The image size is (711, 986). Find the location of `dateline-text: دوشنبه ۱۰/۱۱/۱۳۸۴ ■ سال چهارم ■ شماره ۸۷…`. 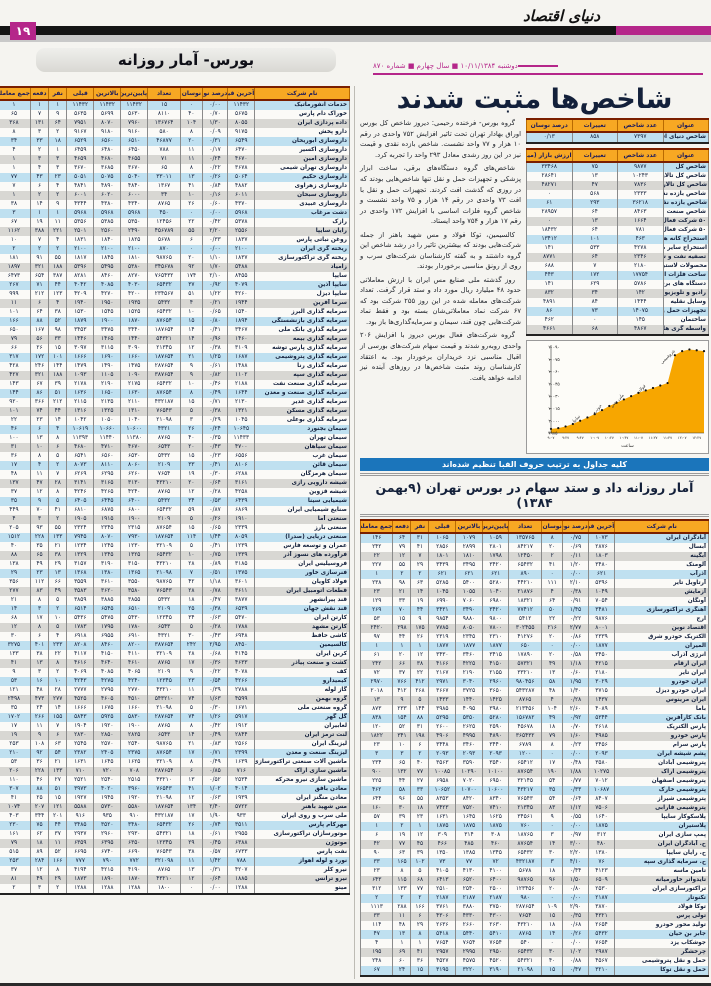

dateline-text: دوشنبه ۱۰/۱۱/۱۳۸۴ ■ سال چهارم ■ شماره ۸۷… is located at coordinates (445, 66).